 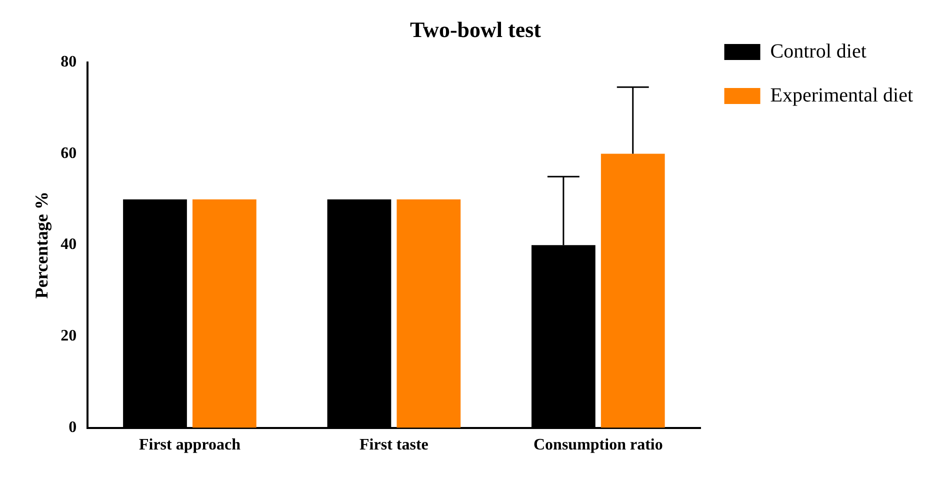 I want to click on x-tick-label: Consumption ratio, so click(x=598, y=445).